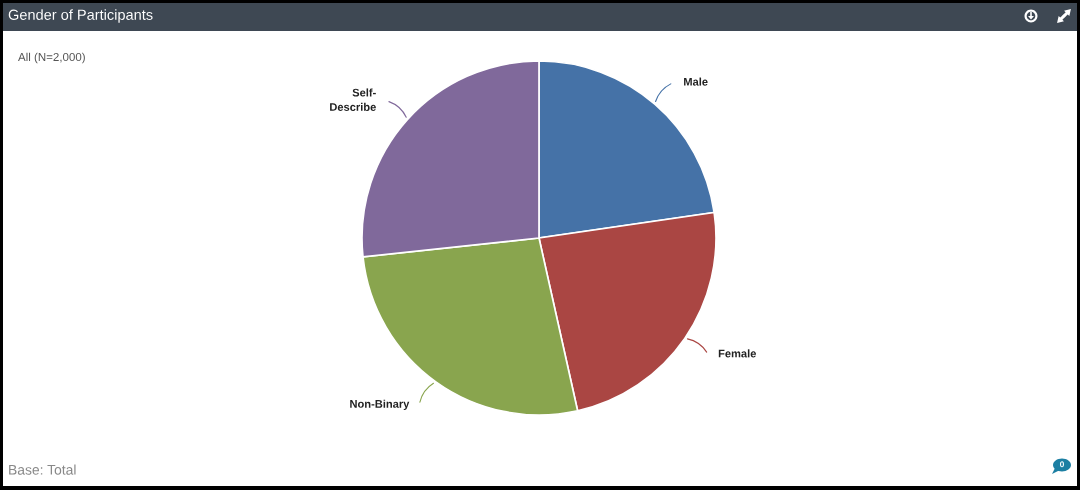 This screenshot has width=1080, height=490. What do you see at coordinates (51, 58) in the screenshot?
I see `text: All (N=2,000)` at bounding box center [51, 58].